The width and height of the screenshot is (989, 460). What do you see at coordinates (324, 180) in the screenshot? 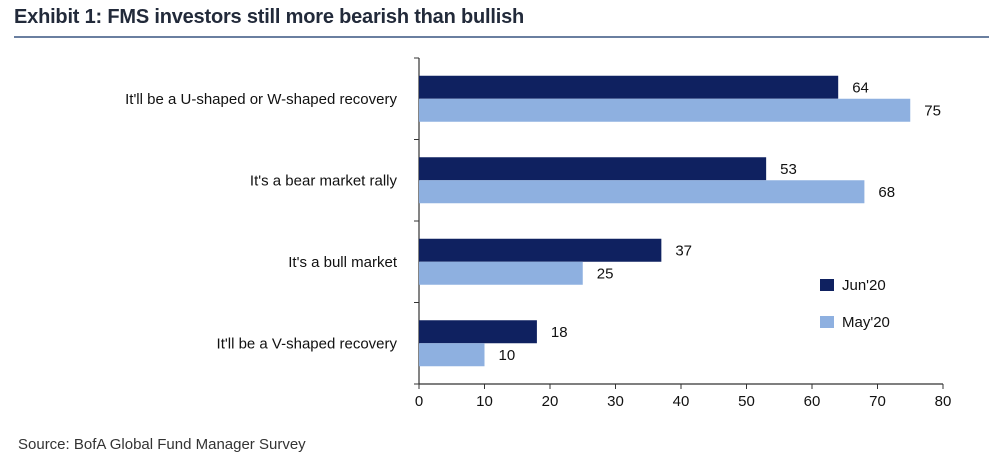
I see `category-label: It's a bear market rally` at bounding box center [324, 180].